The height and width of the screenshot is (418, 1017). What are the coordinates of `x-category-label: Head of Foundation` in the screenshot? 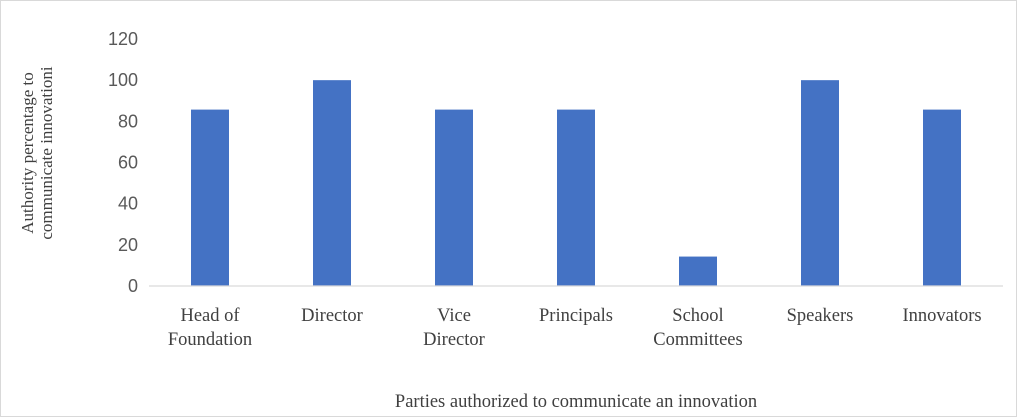 It's located at (210, 328).